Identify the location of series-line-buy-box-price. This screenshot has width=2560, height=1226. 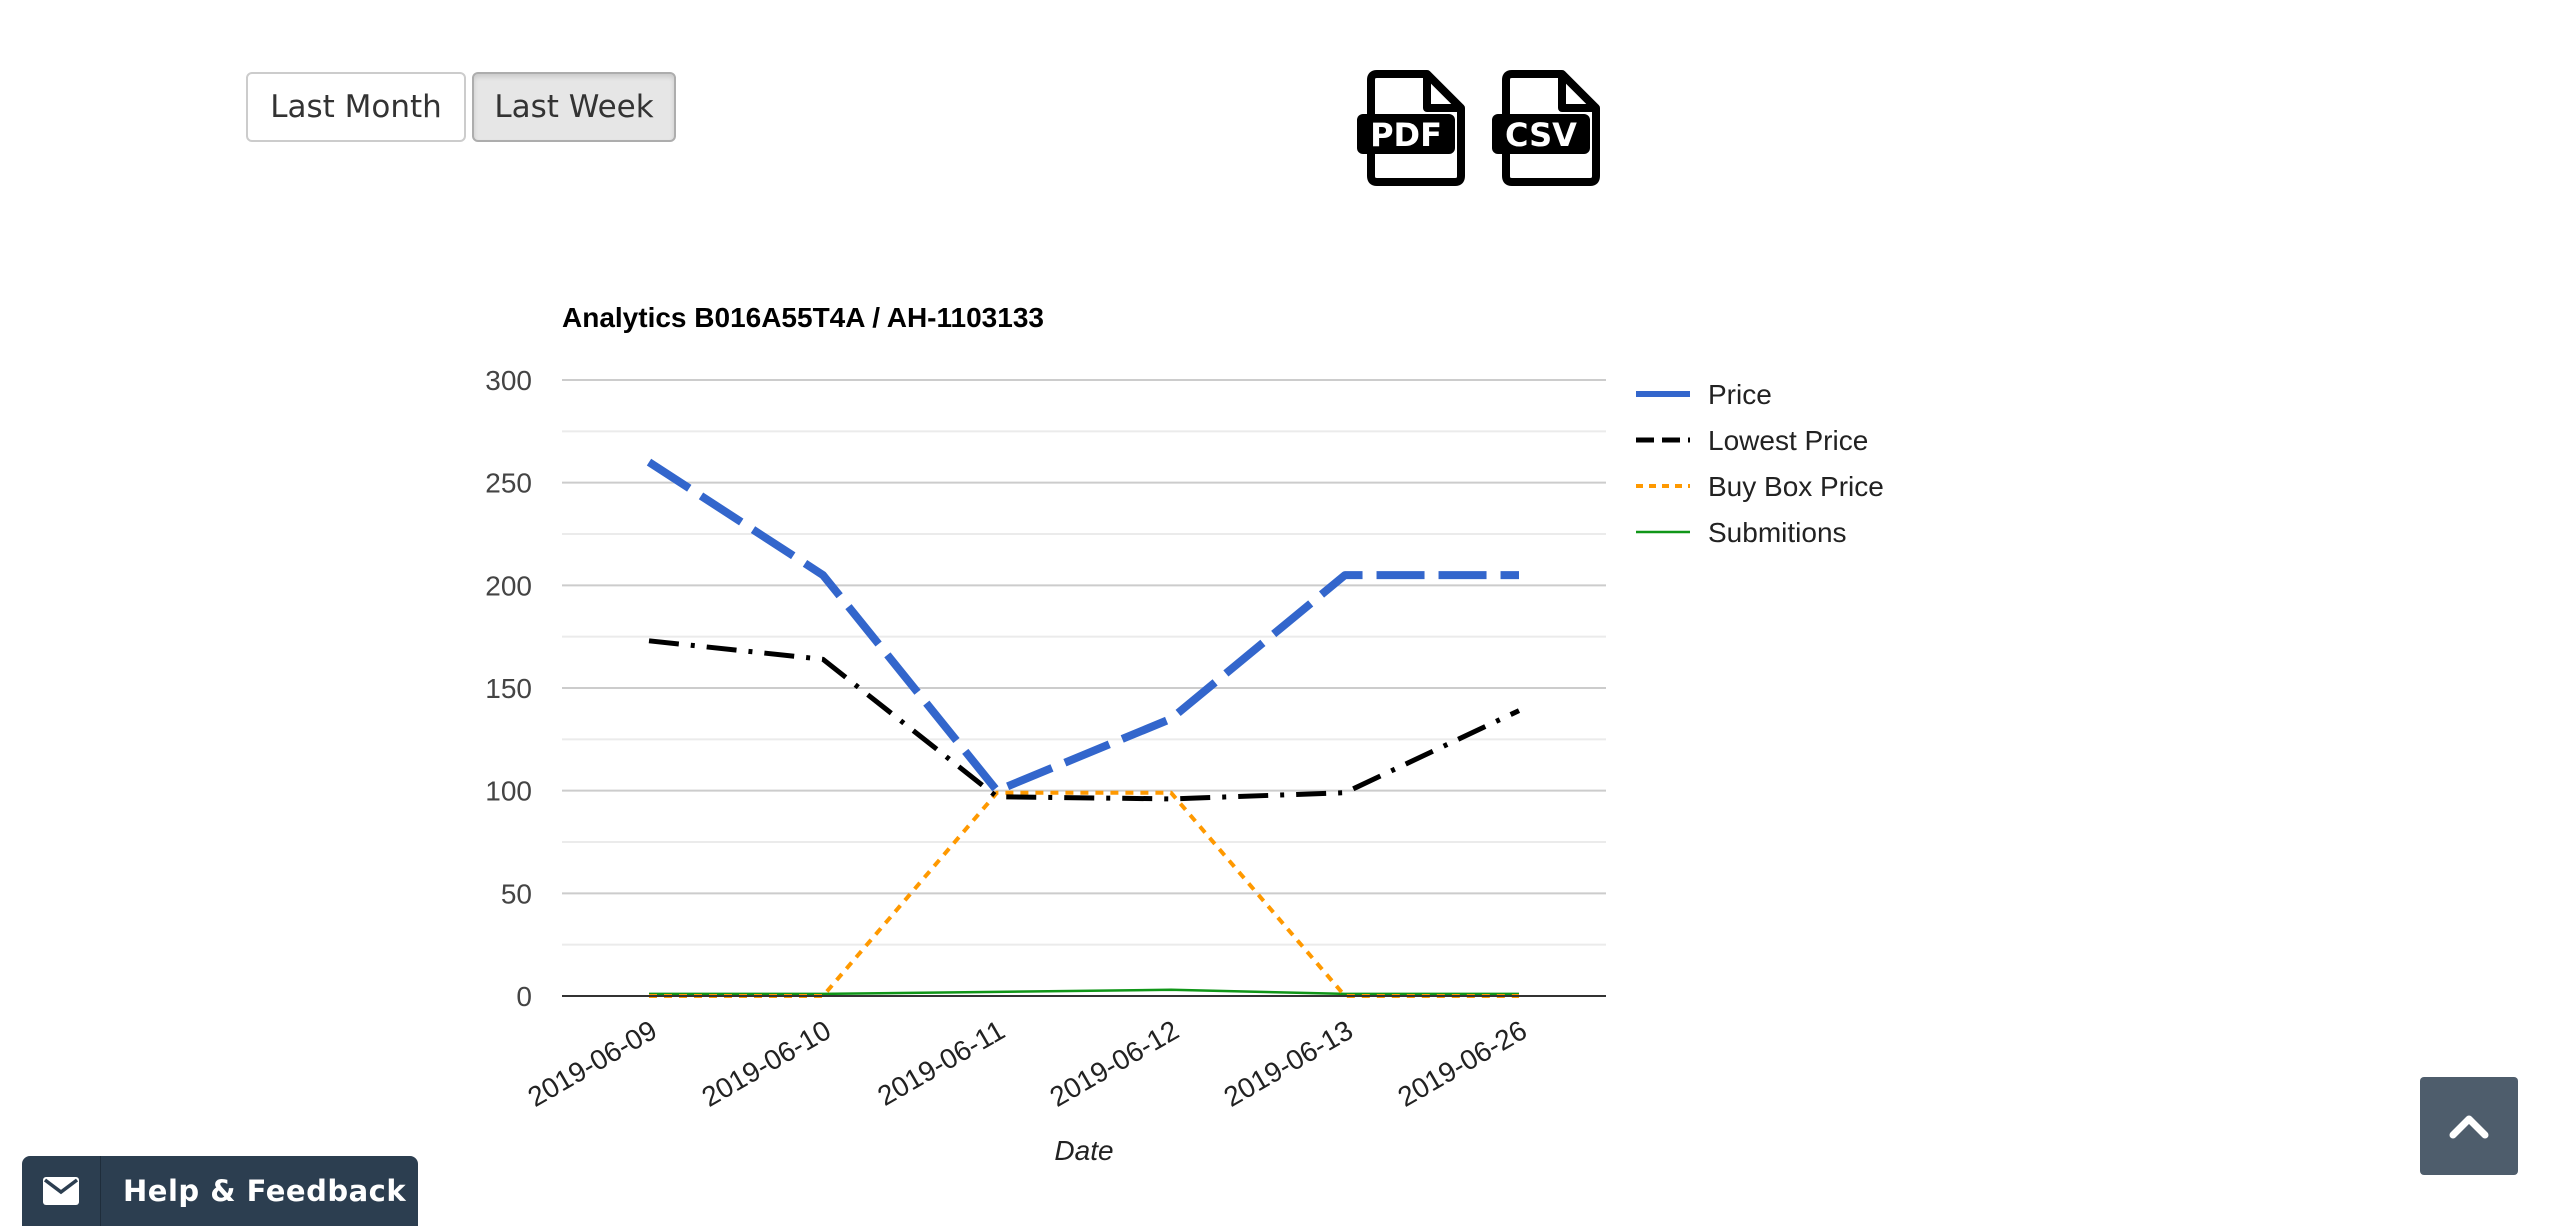
(1084, 894).